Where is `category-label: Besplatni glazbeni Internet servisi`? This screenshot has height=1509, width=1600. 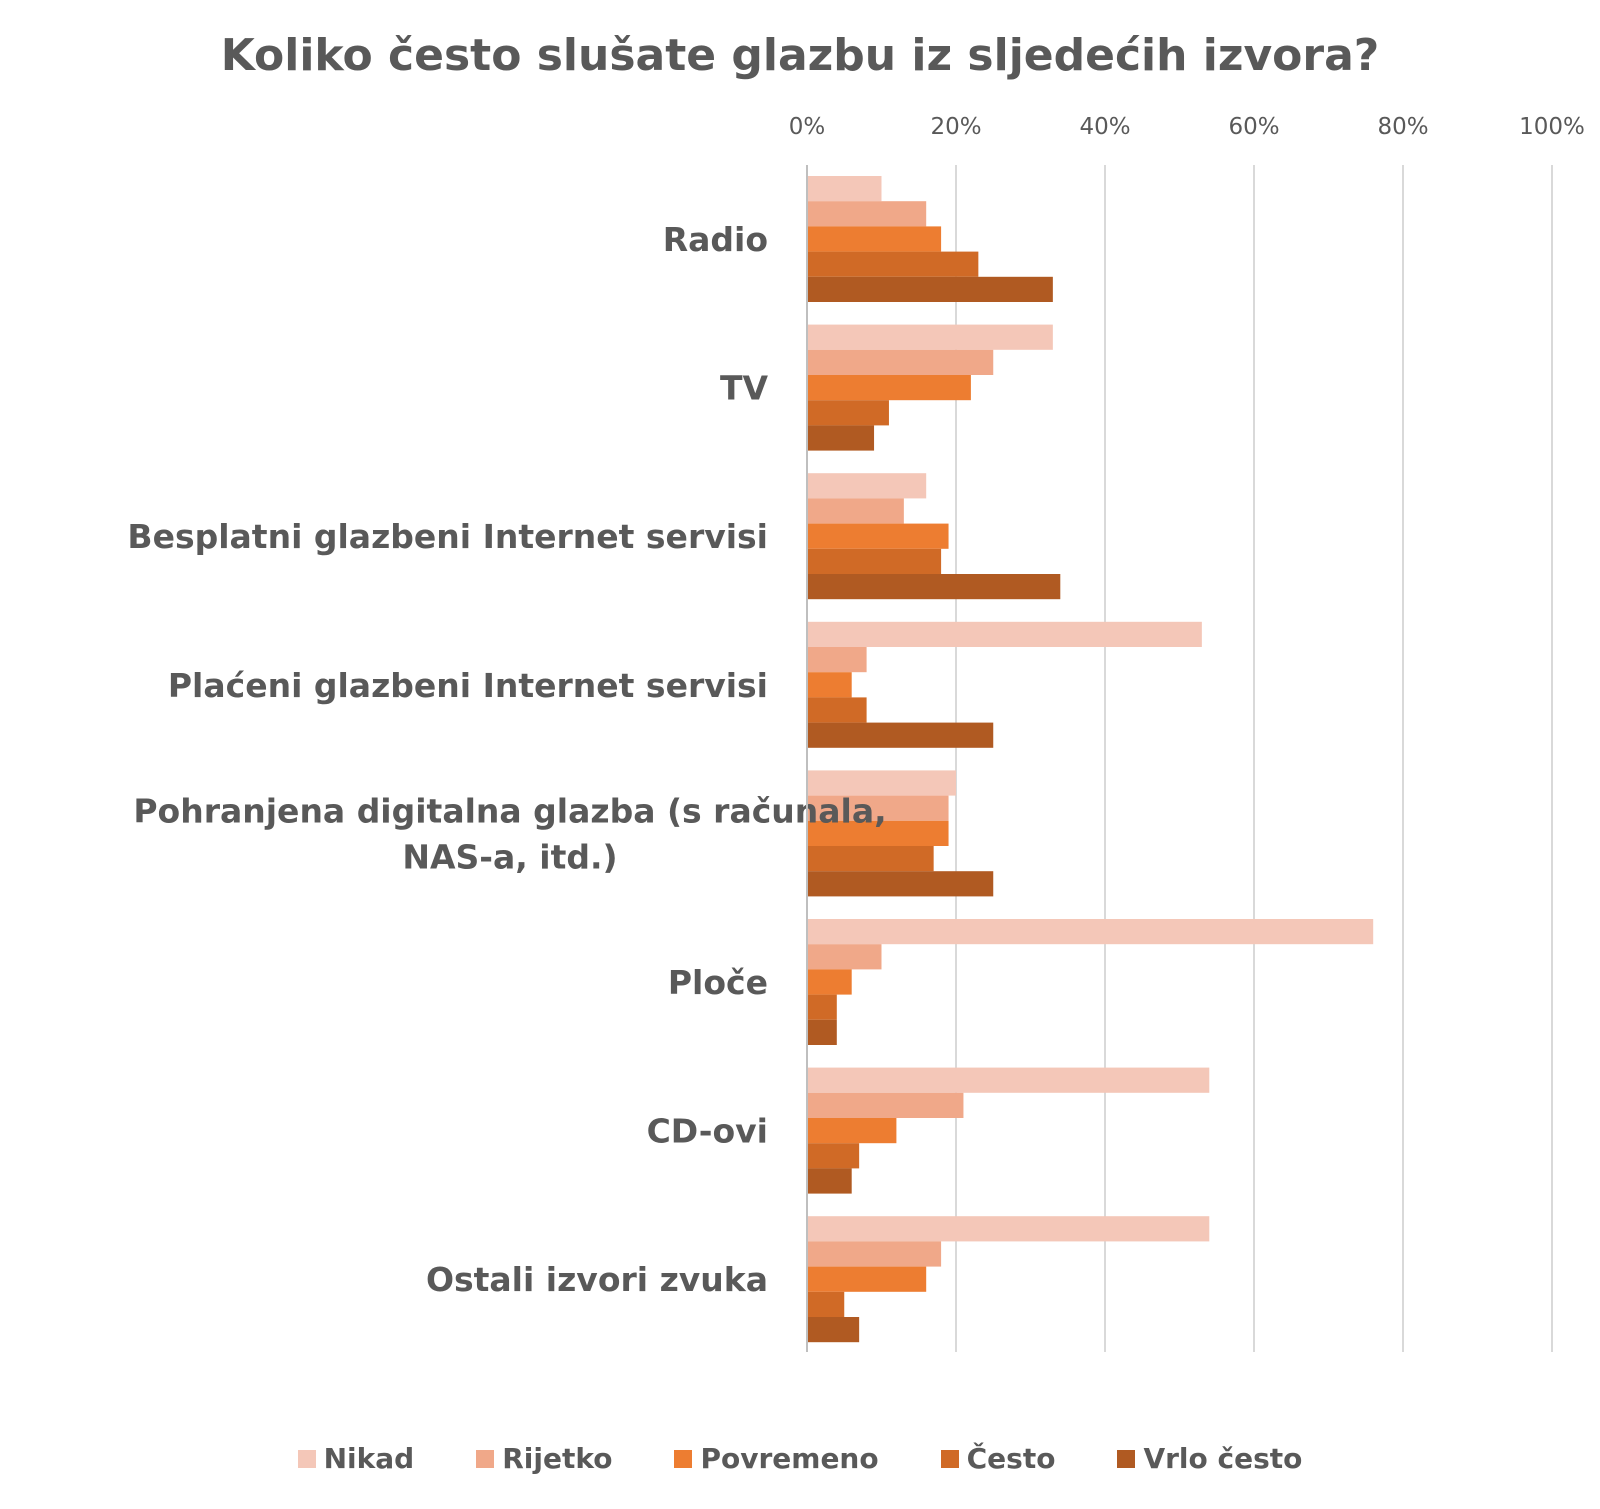
category-label: Besplatni glazbeni Internet servisi is located at coordinates (447, 536).